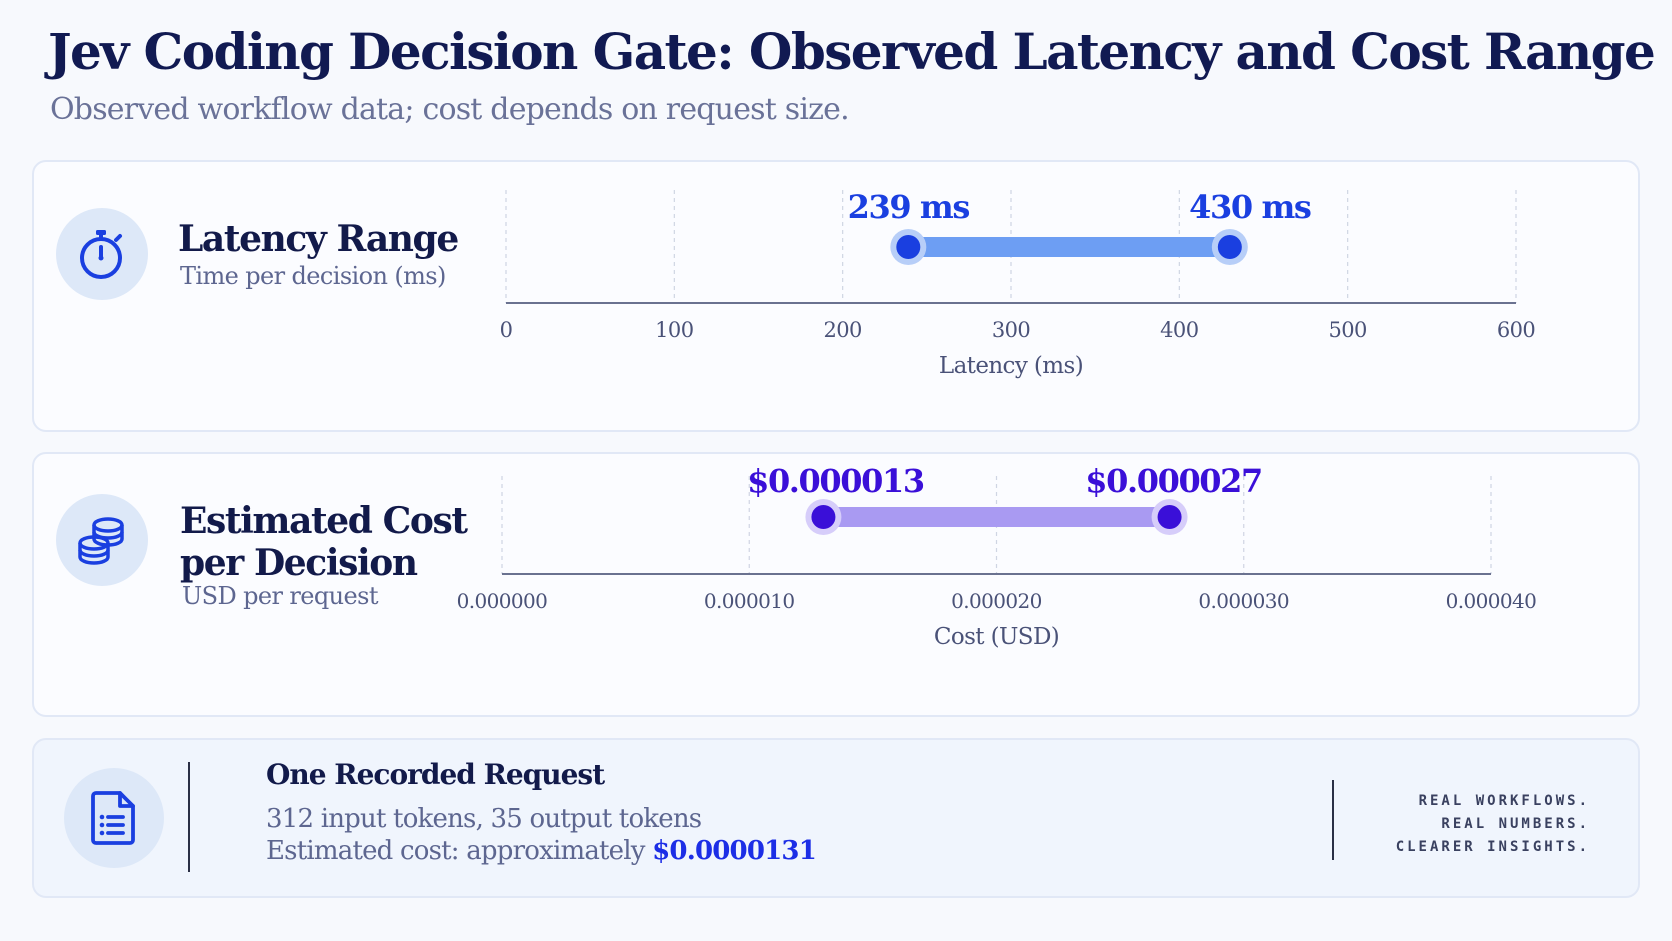 The width and height of the screenshot is (1672, 941). What do you see at coordinates (102, 540) in the screenshot?
I see `coin-stack-icon` at bounding box center [102, 540].